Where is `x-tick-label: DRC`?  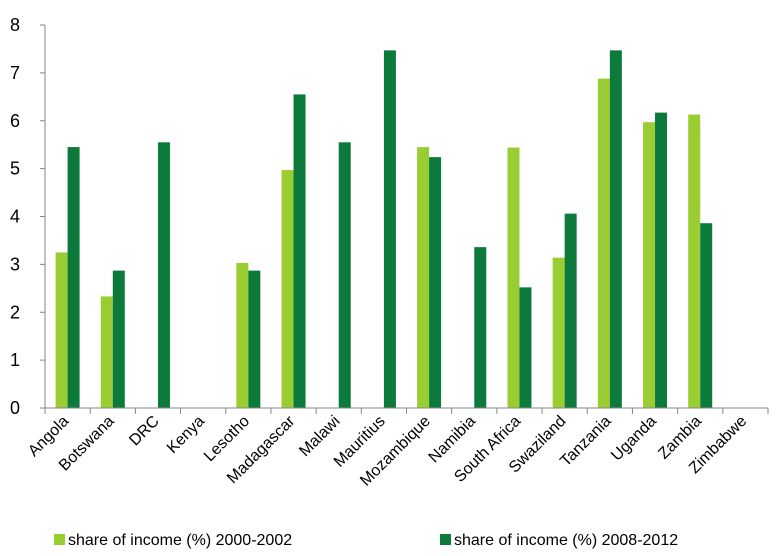
x-tick-label: DRC is located at coordinates (144, 431).